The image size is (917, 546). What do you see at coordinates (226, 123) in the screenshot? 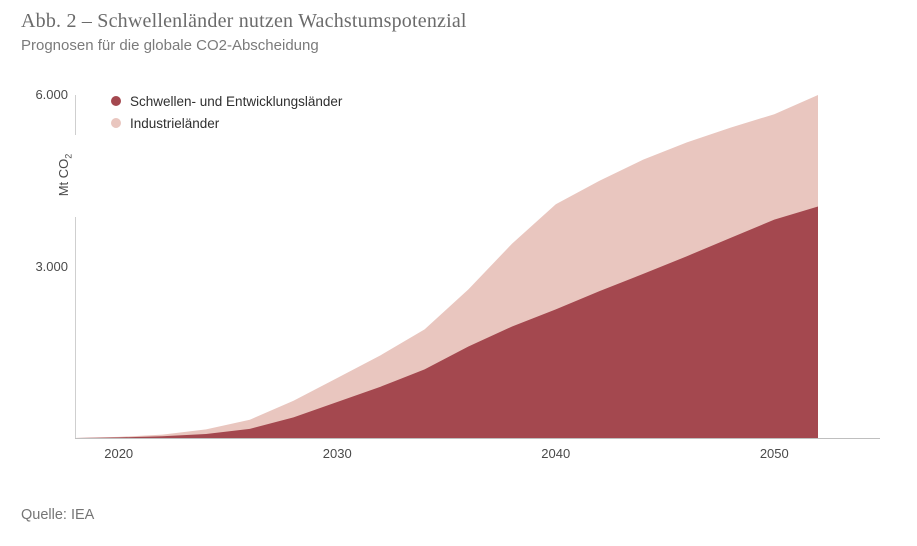
I see `legend-item-industrial: Industrieländer` at bounding box center [226, 123].